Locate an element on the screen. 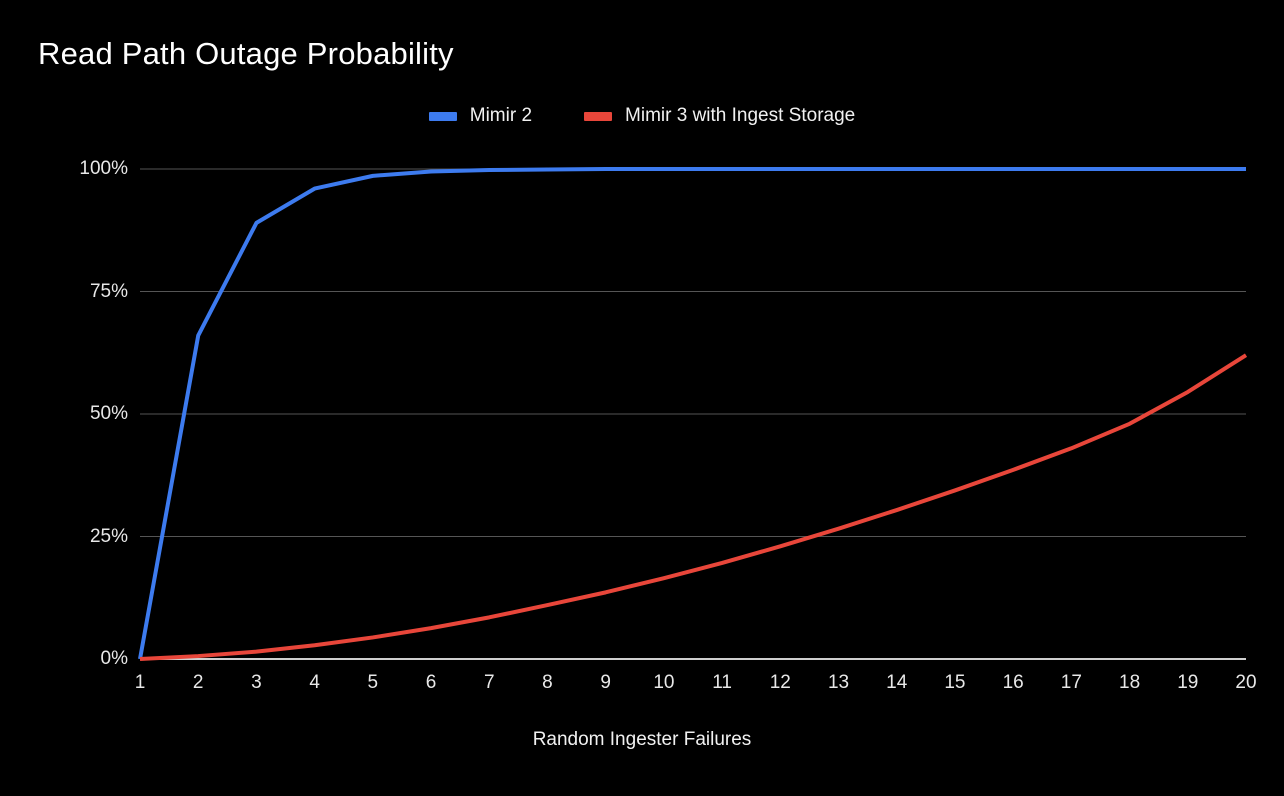 The image size is (1284, 796). legend-item-mimir-2: Mimir 2 is located at coordinates (480, 116).